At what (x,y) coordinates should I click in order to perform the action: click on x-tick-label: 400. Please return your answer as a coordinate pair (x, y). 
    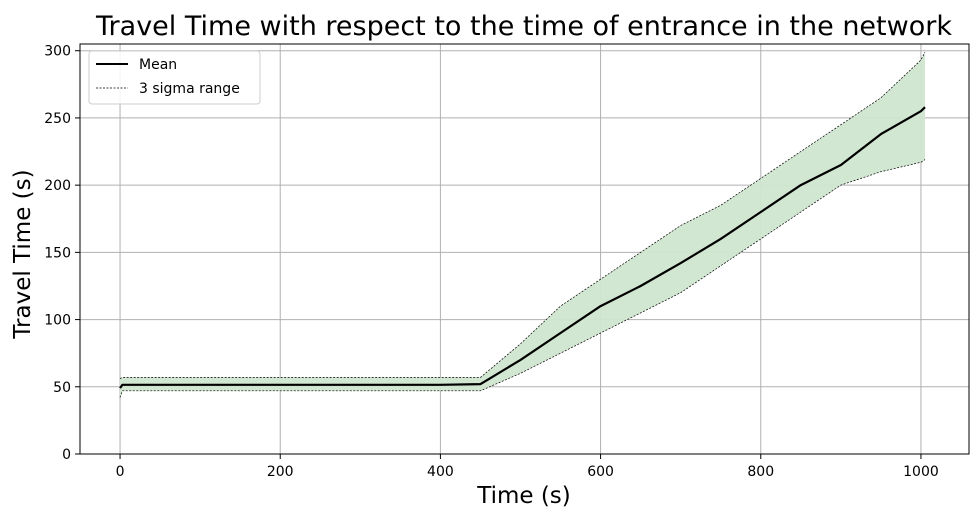
    Looking at the image, I should click on (440, 472).